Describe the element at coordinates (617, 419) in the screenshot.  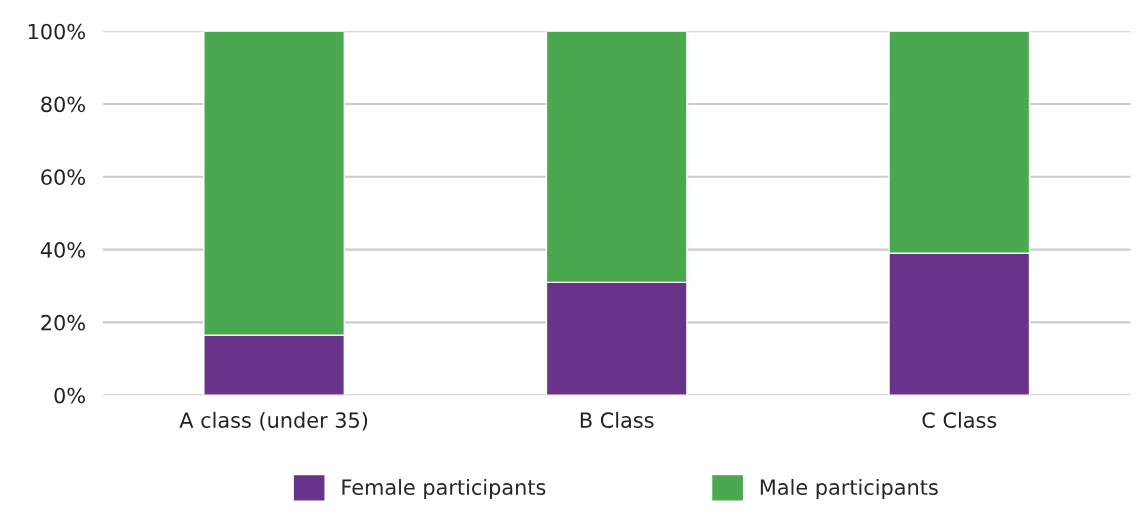
I see `x-tick-label: B Class` at that location.